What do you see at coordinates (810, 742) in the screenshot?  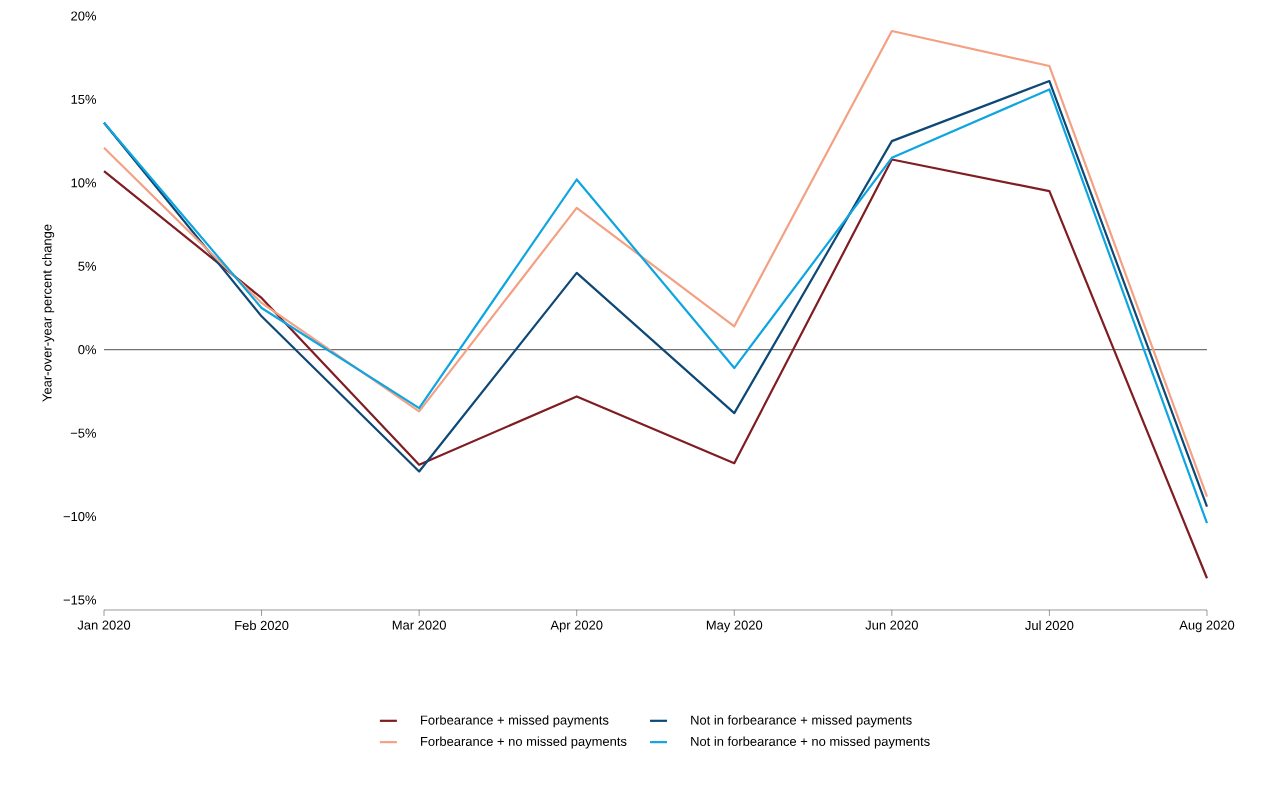 I see `legend-label: Not in forbearance + no missed payments` at bounding box center [810, 742].